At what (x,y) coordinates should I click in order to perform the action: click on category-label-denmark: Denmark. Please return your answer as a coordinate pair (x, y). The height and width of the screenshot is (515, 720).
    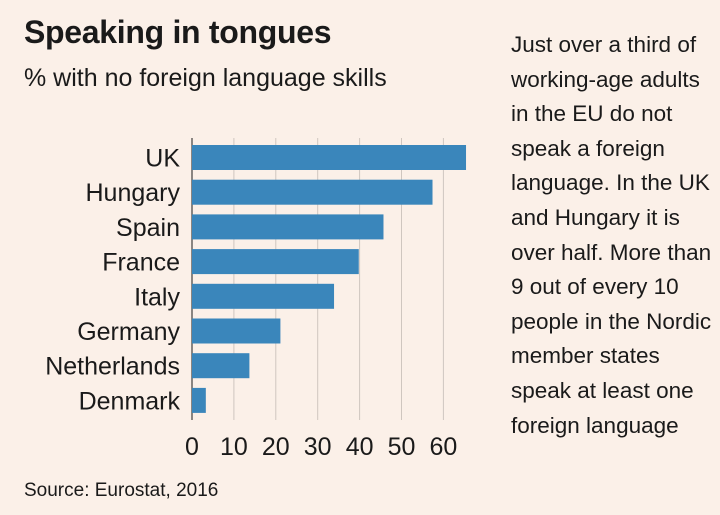
    Looking at the image, I should click on (130, 401).